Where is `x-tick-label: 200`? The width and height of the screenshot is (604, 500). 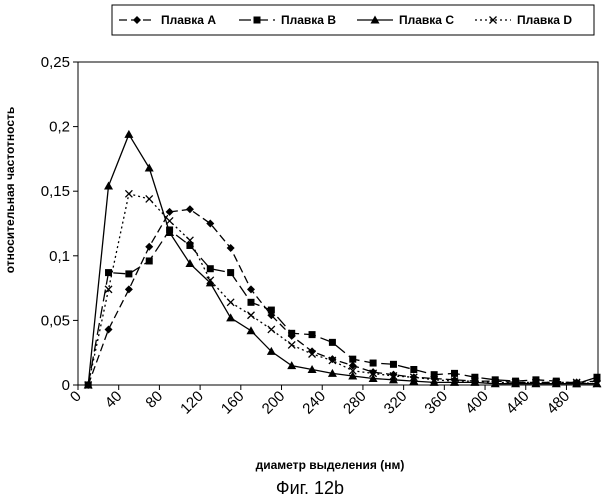 x-tick-label: 200 is located at coordinates (274, 403).